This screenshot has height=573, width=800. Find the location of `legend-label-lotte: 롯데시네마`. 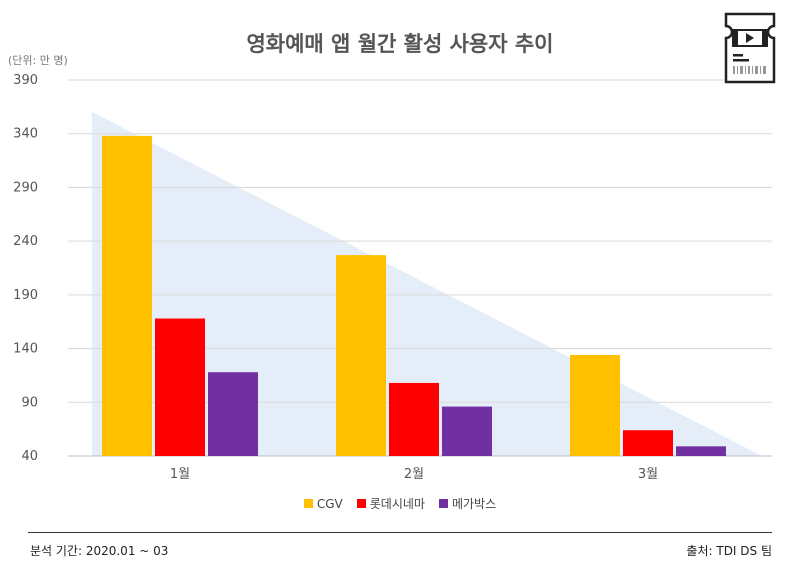

legend-label-lotte: 롯데시네마 is located at coordinates (397, 504).